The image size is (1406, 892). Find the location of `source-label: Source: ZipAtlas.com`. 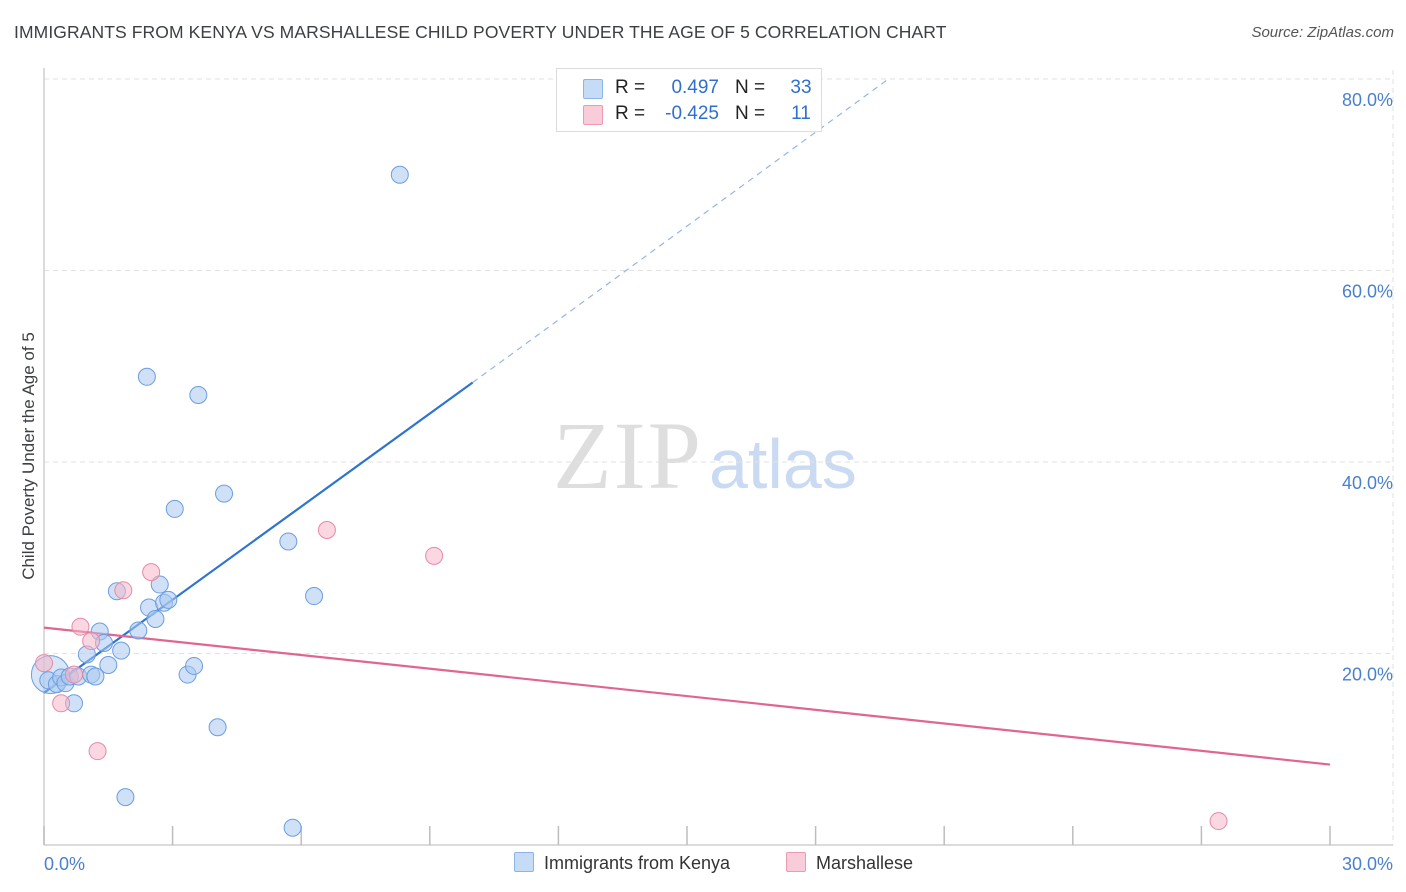

source-label: Source: ZipAtlas.com is located at coordinates (1322, 32).